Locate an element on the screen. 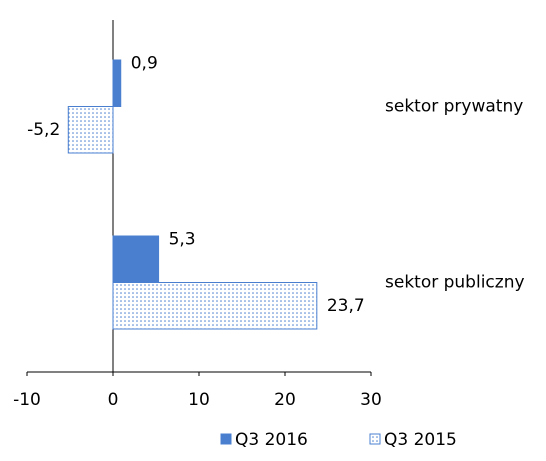 This screenshot has height=461, width=546. value-label: 23,7 is located at coordinates (346, 306).